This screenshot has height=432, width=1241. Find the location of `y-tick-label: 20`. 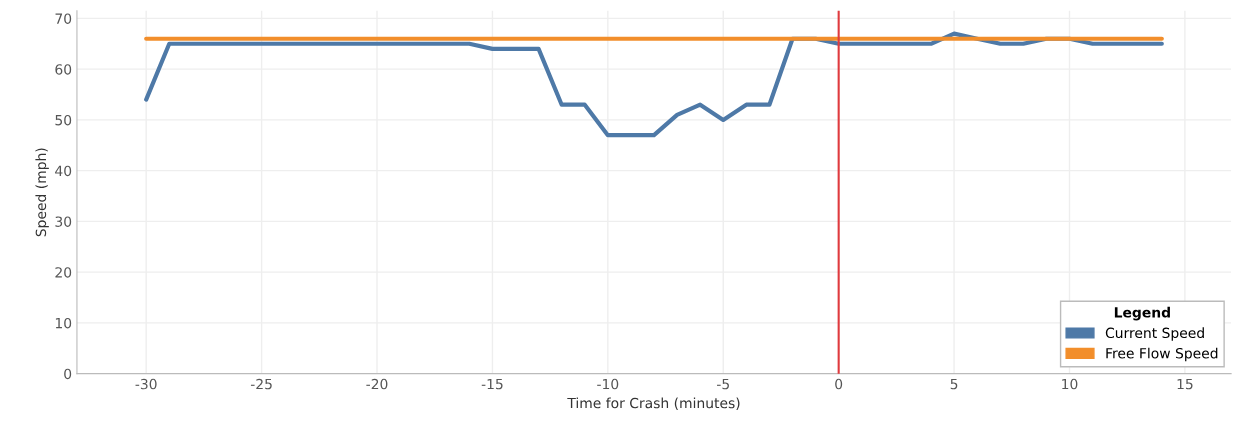

y-tick-label: 20 is located at coordinates (63, 272).